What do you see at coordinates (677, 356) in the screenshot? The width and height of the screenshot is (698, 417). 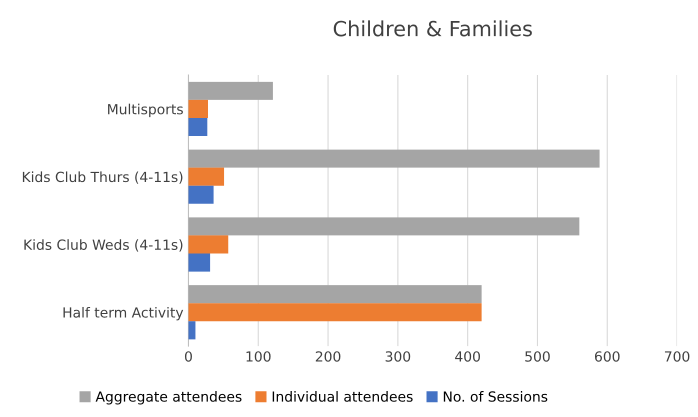 I see `x-tick-label: 700` at bounding box center [677, 356].